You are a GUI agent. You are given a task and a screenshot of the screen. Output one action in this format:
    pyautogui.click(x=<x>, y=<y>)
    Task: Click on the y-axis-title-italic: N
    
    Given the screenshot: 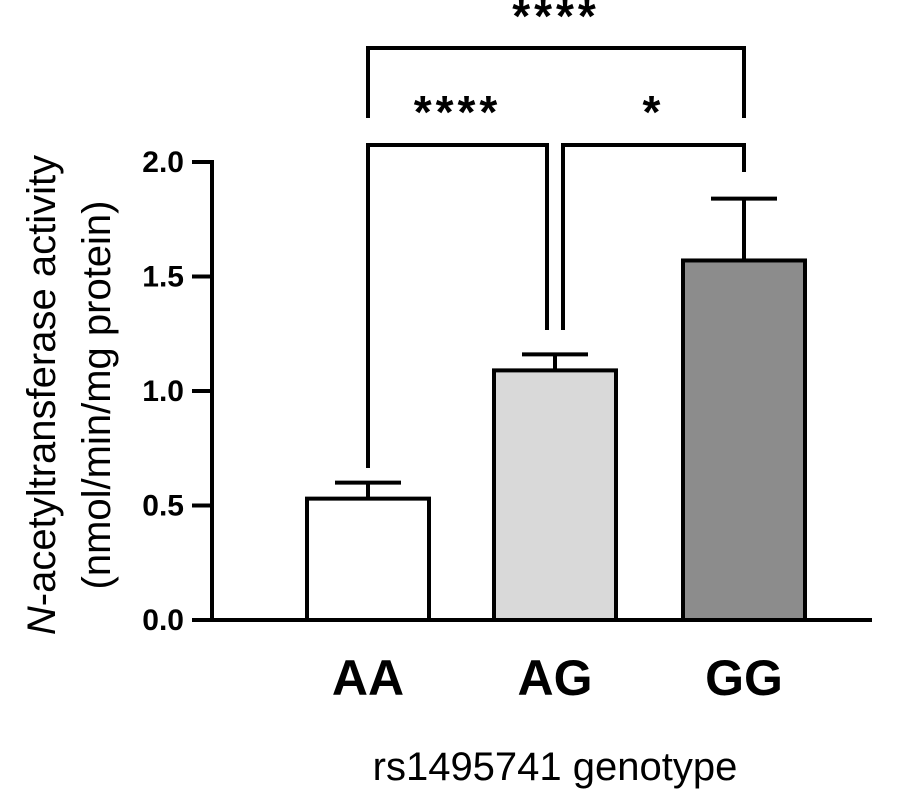 What is the action you would take?
    pyautogui.click(x=42, y=620)
    